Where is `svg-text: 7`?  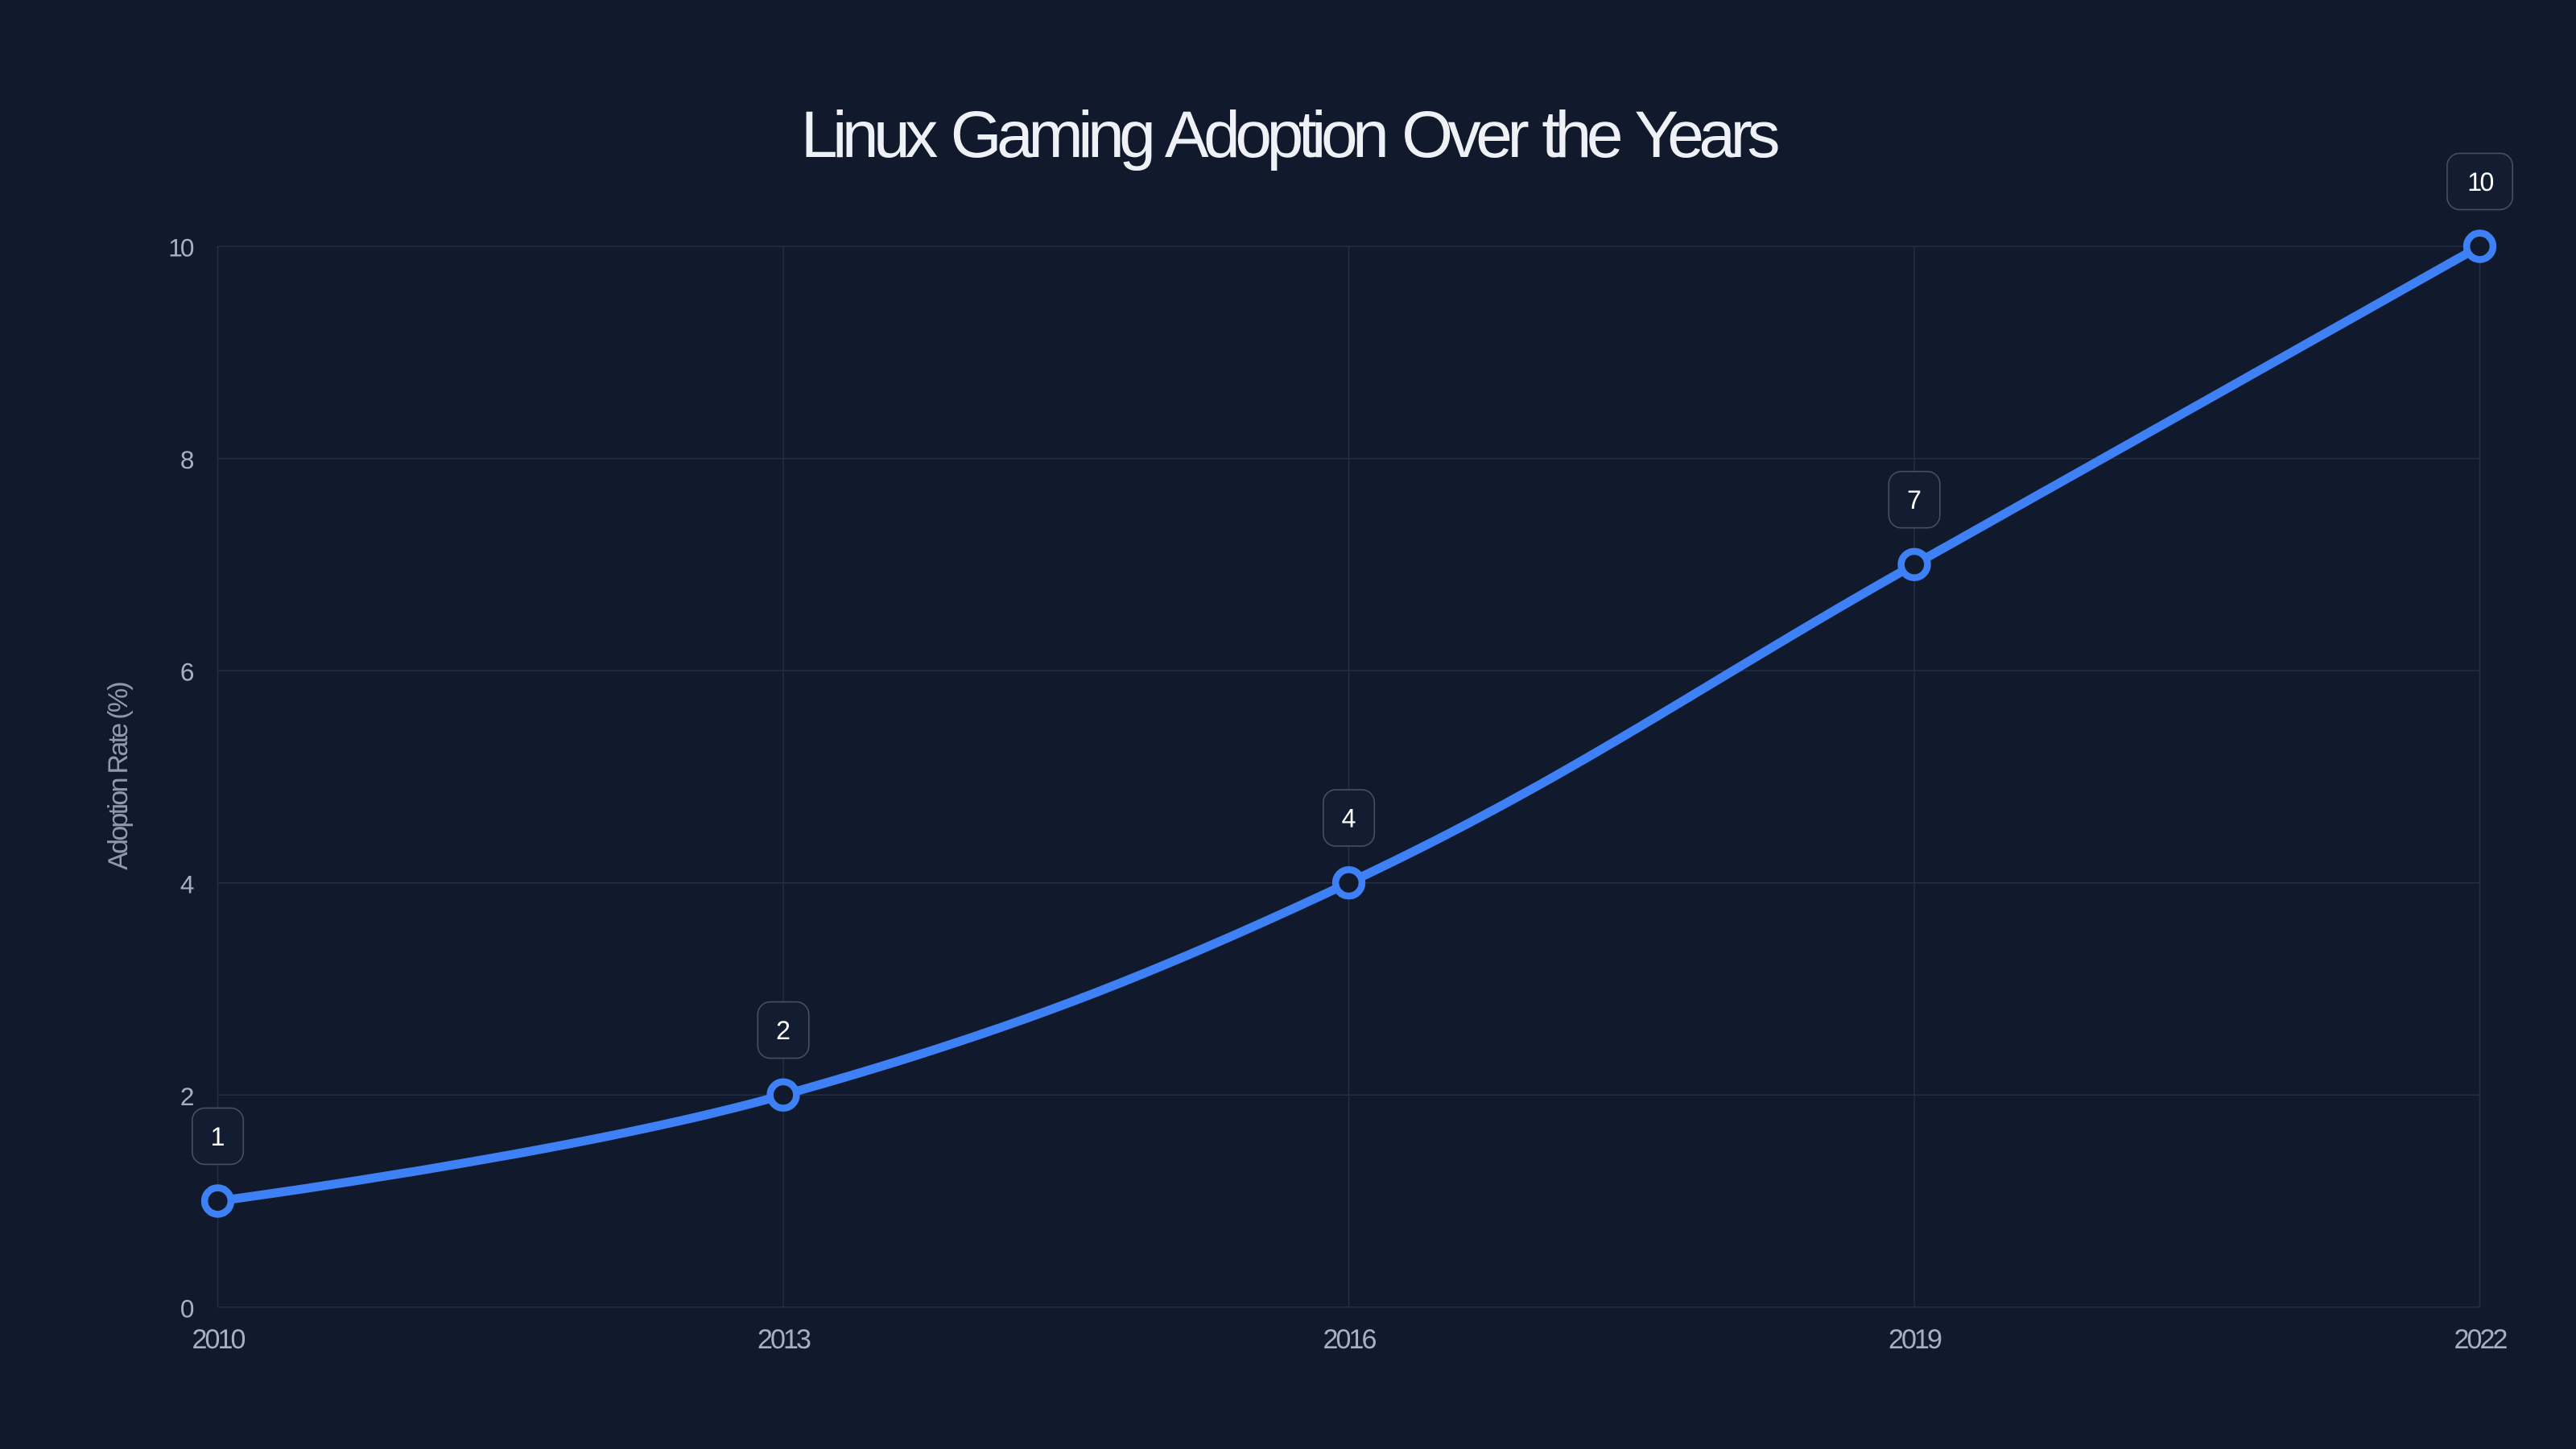 svg-text: 7 is located at coordinates (1914, 499).